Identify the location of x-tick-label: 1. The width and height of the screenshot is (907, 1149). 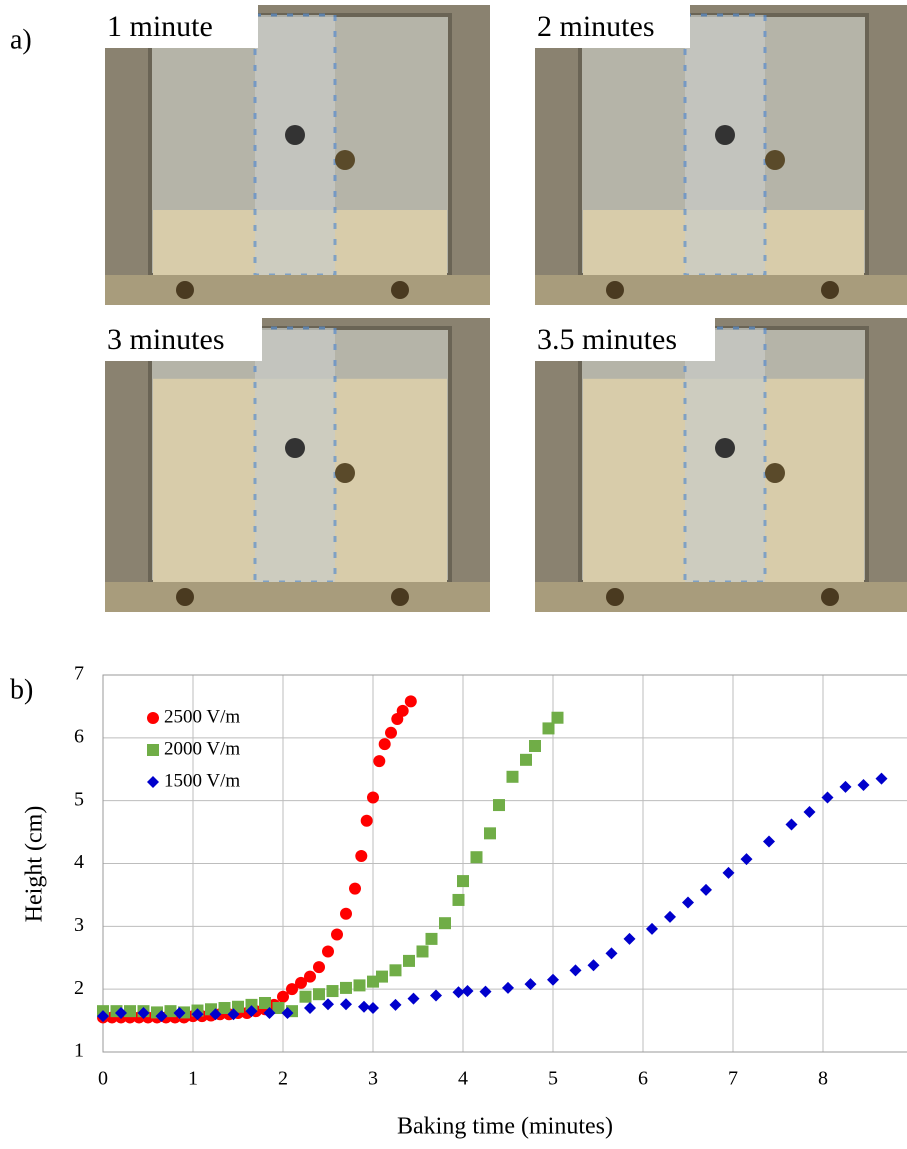
(193, 1079).